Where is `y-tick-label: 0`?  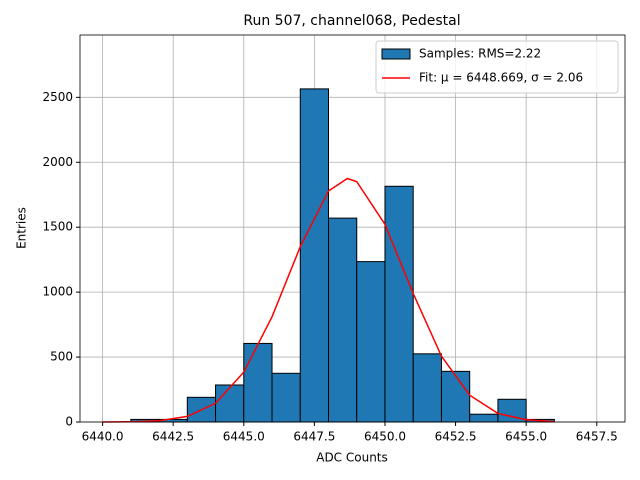
y-tick-label: 0 is located at coordinates (69, 422).